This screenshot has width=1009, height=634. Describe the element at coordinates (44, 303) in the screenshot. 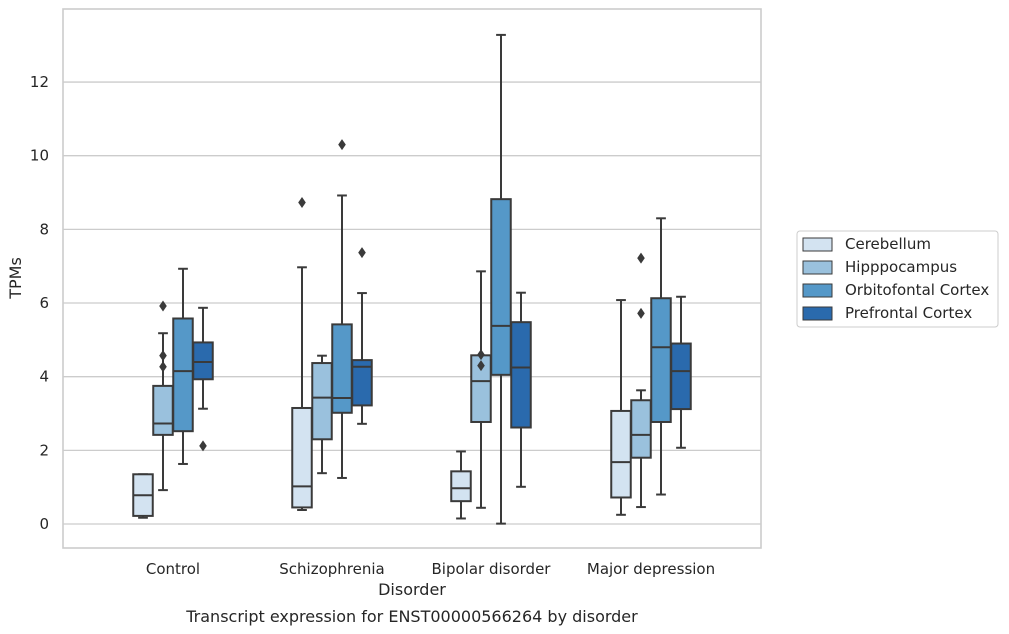

I see `y-tick-label: 6` at that location.